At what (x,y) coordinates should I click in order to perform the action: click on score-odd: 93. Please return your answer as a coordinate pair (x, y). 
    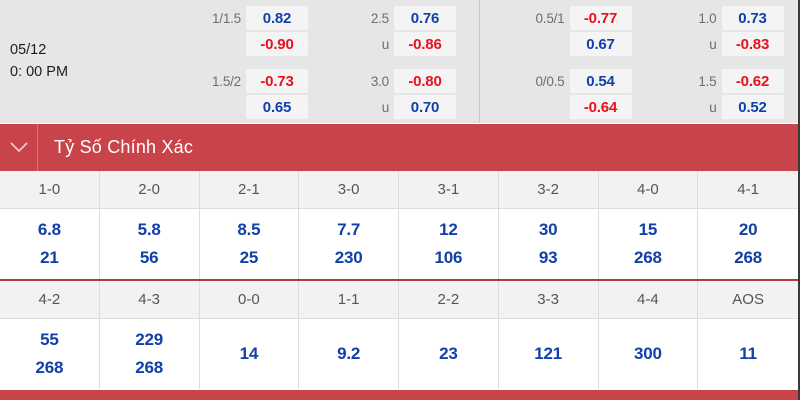
    Looking at the image, I should click on (548, 257).